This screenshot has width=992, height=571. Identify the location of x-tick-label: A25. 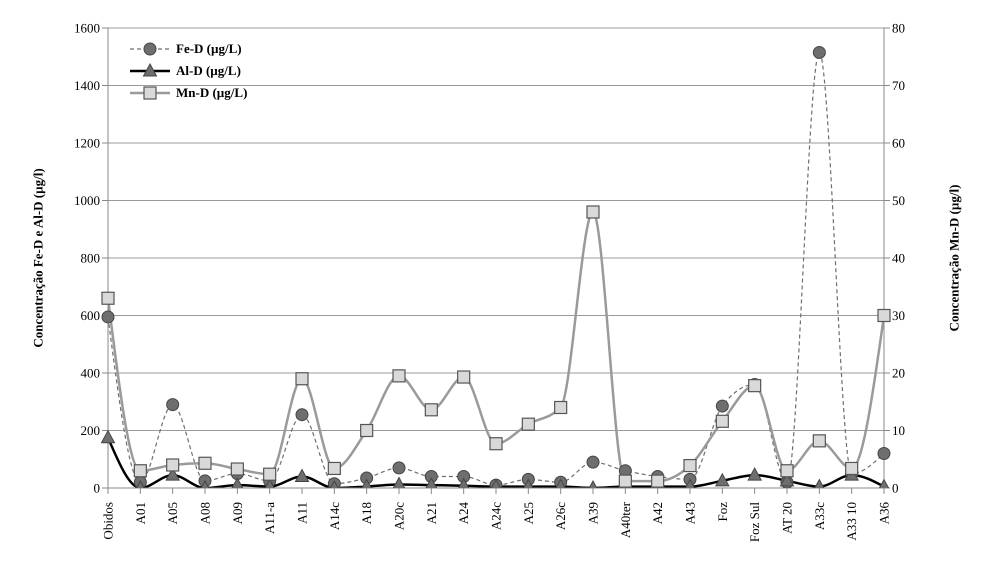
(528, 513).